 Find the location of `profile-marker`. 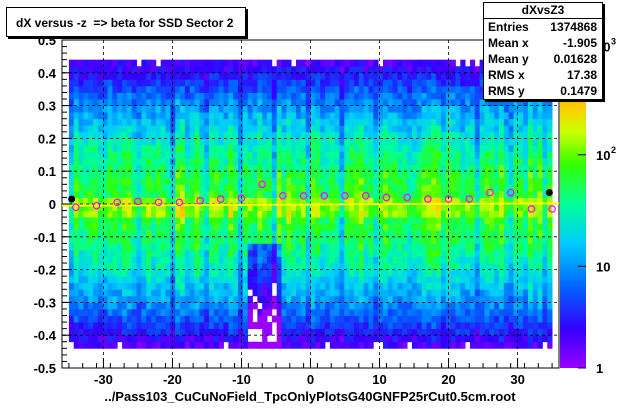

profile-marker is located at coordinates (386, 197).